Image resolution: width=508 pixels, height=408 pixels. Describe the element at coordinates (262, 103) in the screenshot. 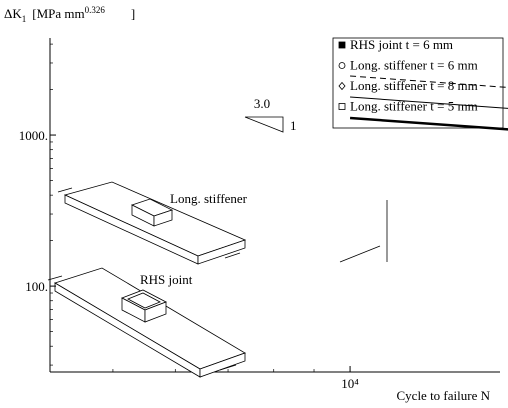

I see `slope-label: 3.0` at that location.